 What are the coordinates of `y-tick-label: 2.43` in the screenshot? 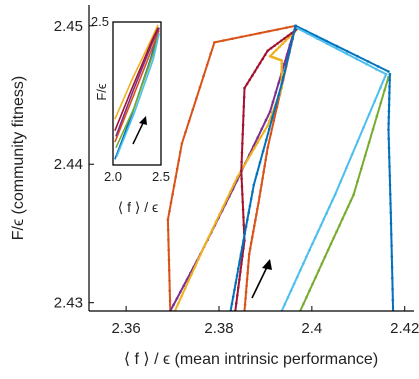 It's located at (68, 303).